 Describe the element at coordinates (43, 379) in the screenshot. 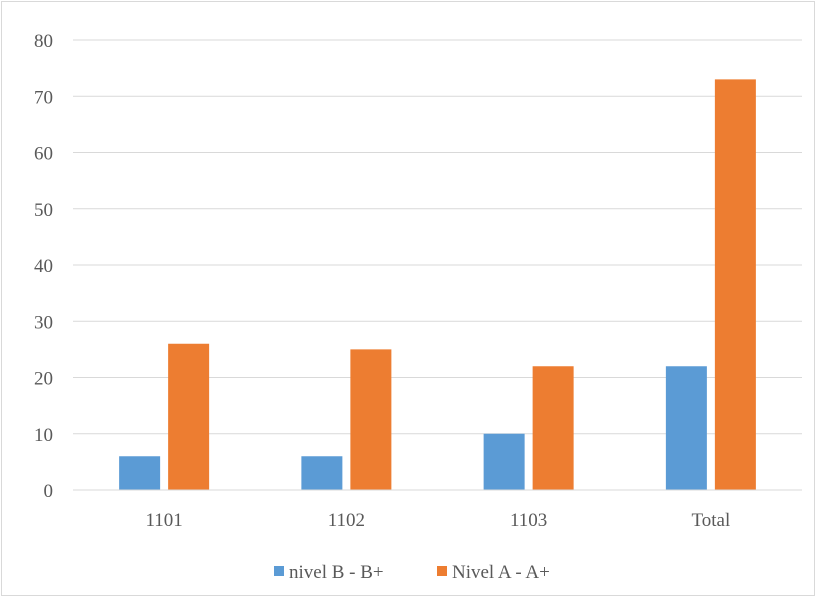

I see `y-tick-label: 20` at that location.